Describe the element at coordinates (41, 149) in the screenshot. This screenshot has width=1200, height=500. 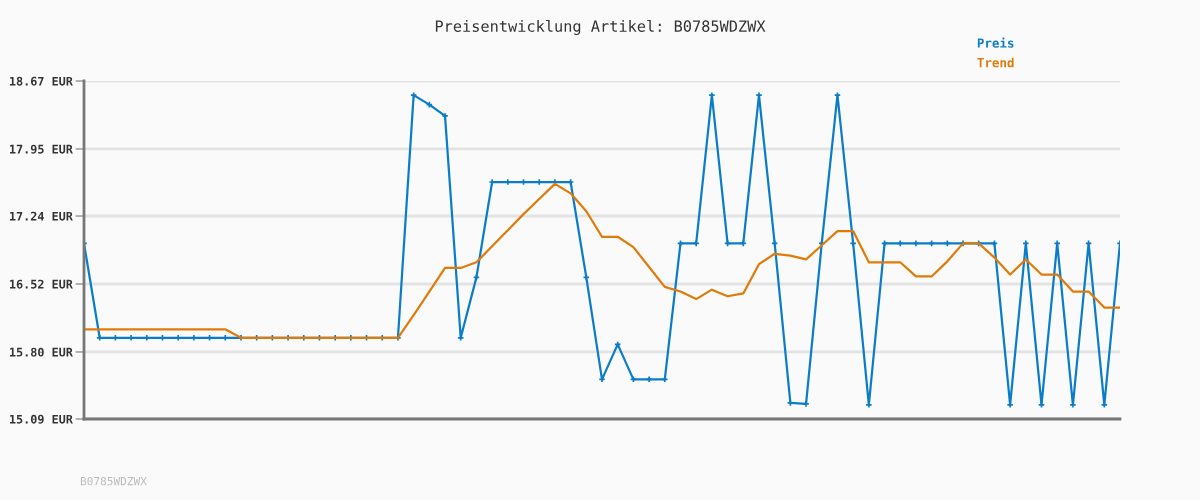
I see `y-tick-label: 17.95 EUR` at that location.